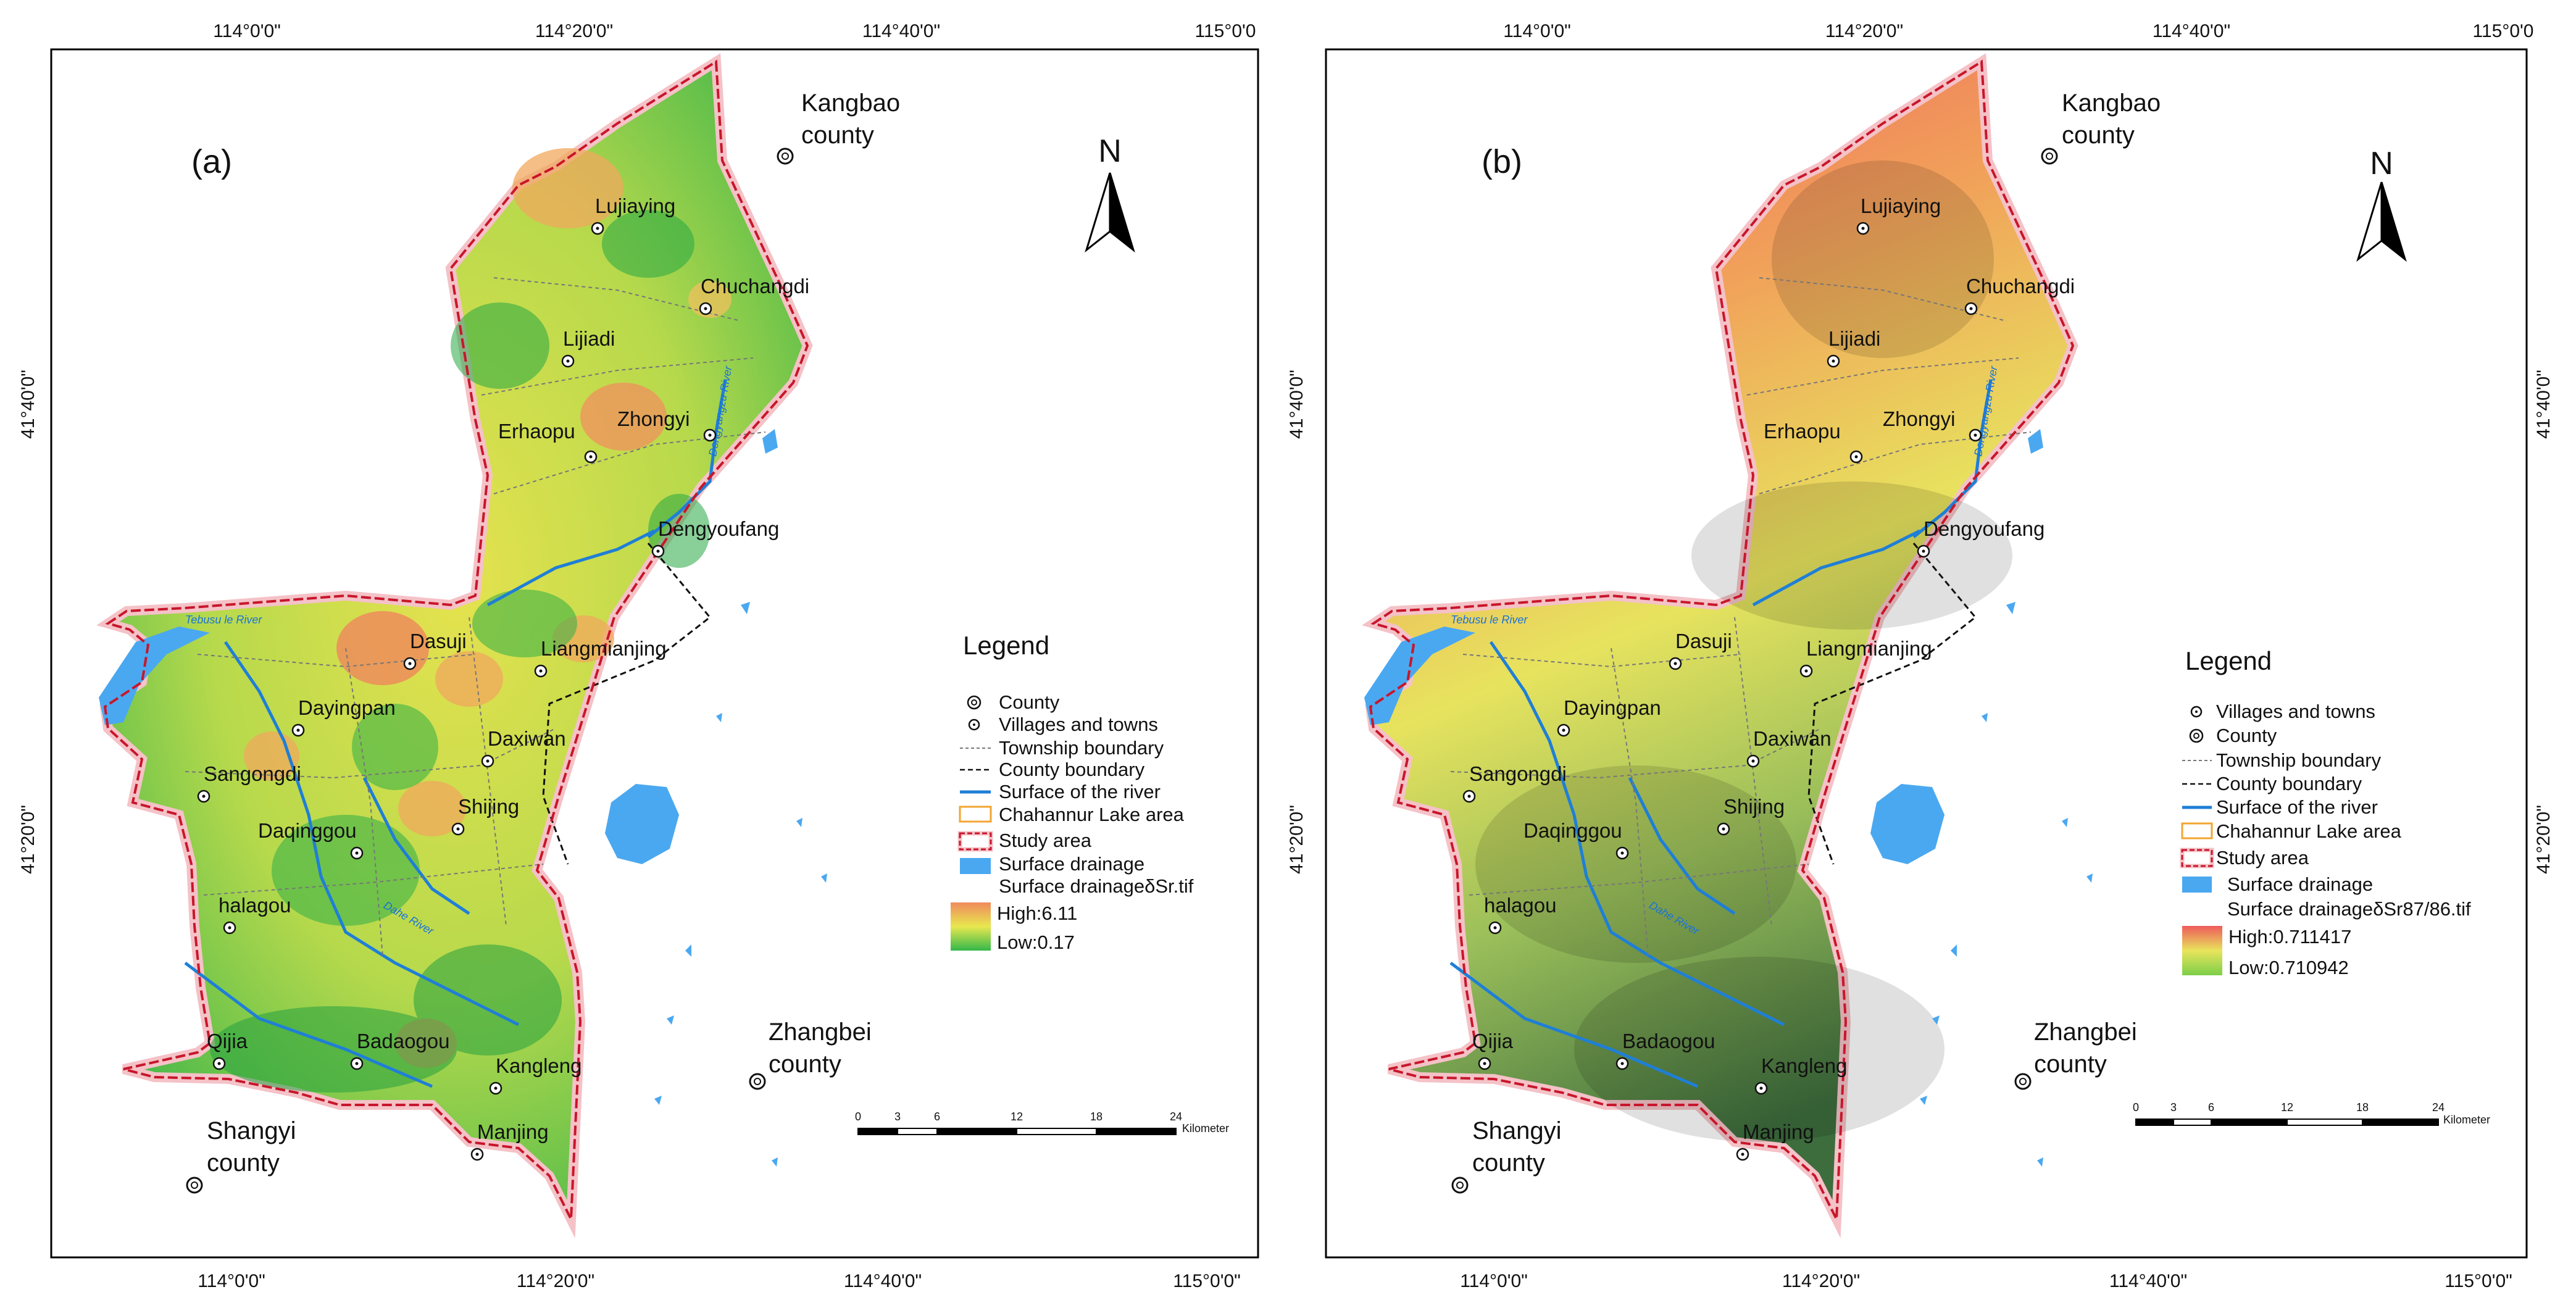 This screenshot has width=2576, height=1308. Describe the element at coordinates (1490, 620) in the screenshot. I see `panel-b-river-label: Tebusu le River` at that location.